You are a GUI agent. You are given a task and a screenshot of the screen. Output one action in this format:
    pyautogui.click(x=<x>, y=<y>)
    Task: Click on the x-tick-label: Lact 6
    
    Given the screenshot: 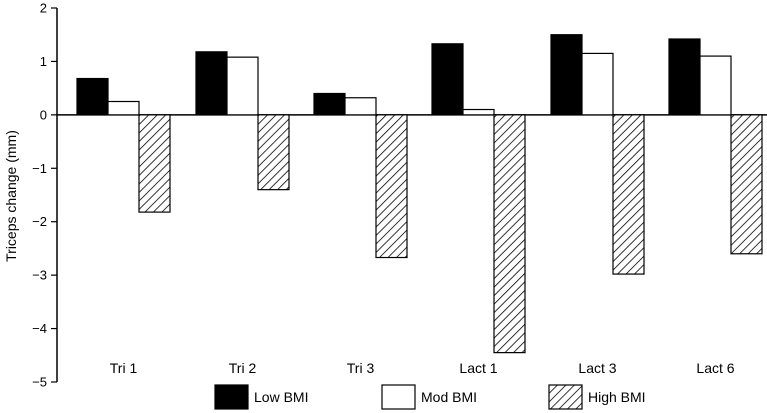 What is the action you would take?
    pyautogui.click(x=715, y=368)
    